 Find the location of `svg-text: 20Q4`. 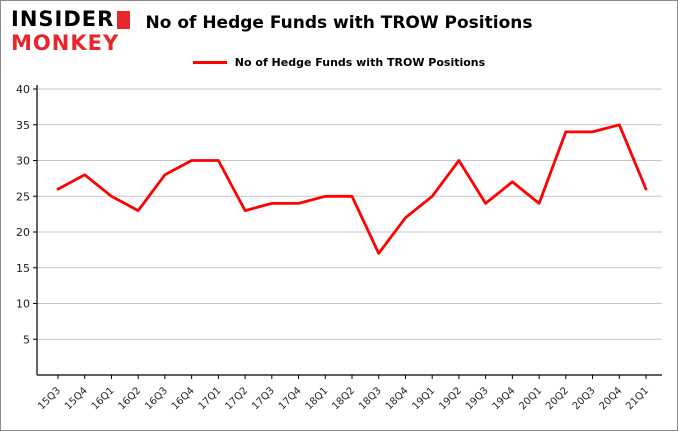

svg-text: 20Q4 is located at coordinates (611, 398).